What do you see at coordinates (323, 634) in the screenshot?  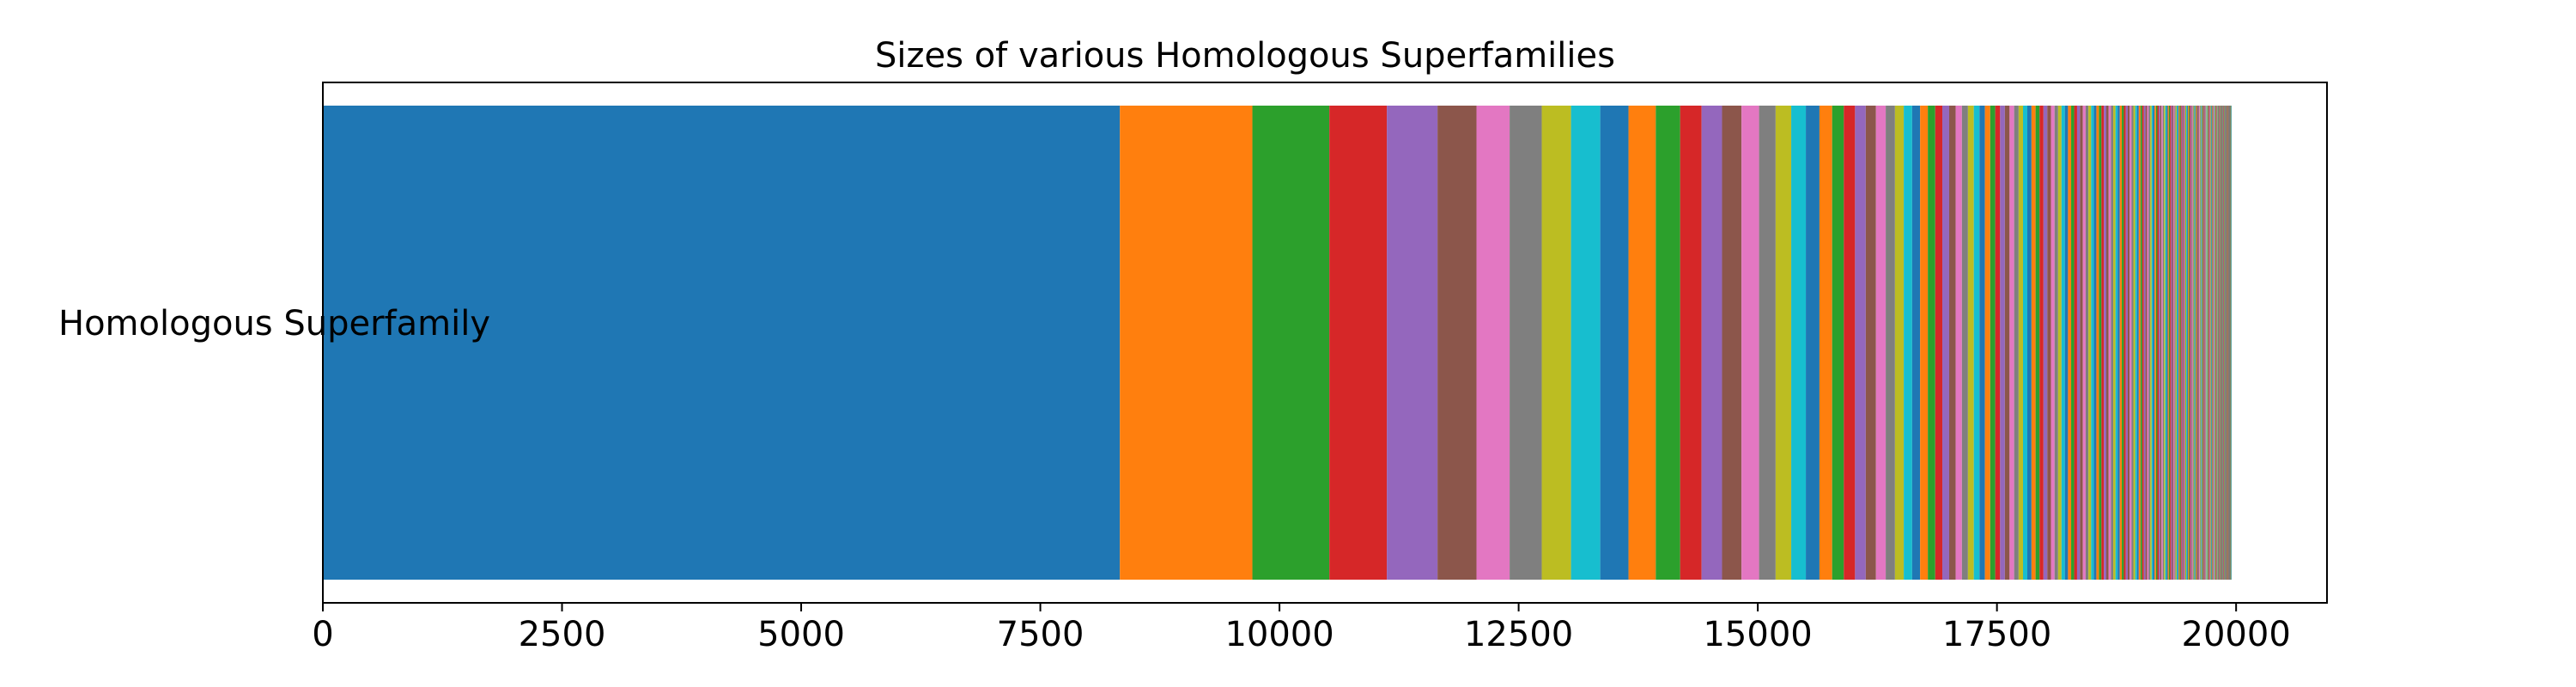 I see `x-tick-label: 0` at bounding box center [323, 634].